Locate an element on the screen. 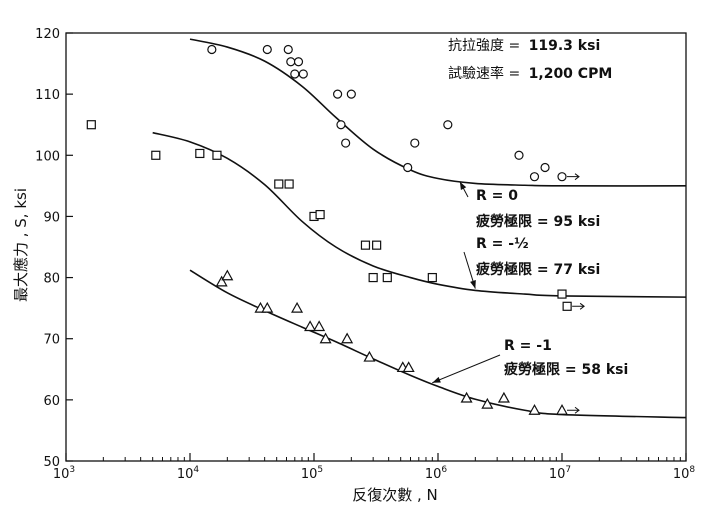 The image size is (707, 515). x-tick-label: 10⁸ is located at coordinates (684, 473).